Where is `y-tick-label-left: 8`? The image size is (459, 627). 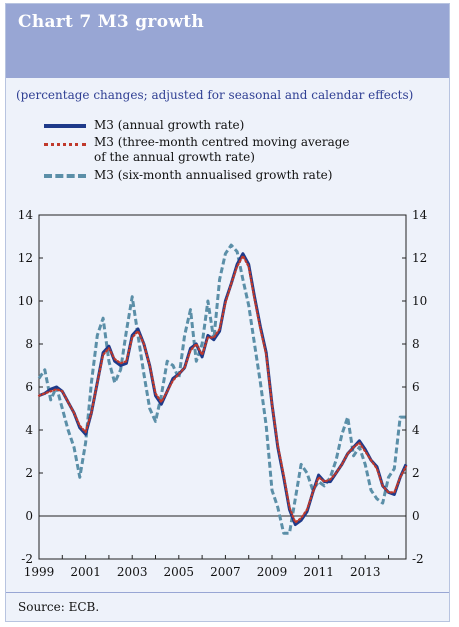 y-tick-label-left: 8 is located at coordinates (29, 344).